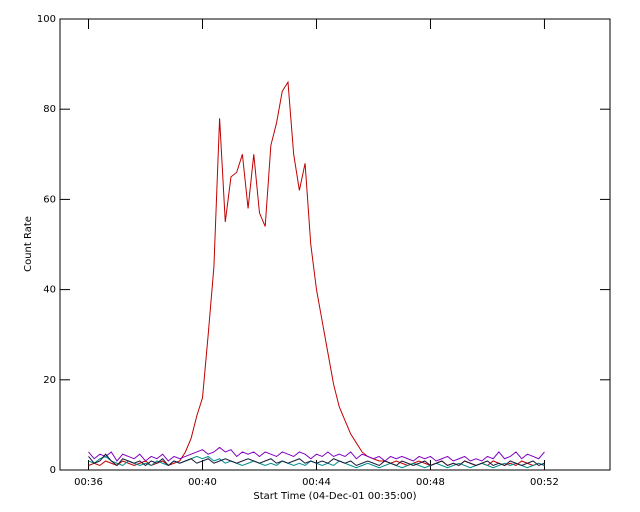 The width and height of the screenshot is (640, 512). Describe the element at coordinates (28, 244) in the screenshot. I see `y-axis-label: Count Rate` at that location.